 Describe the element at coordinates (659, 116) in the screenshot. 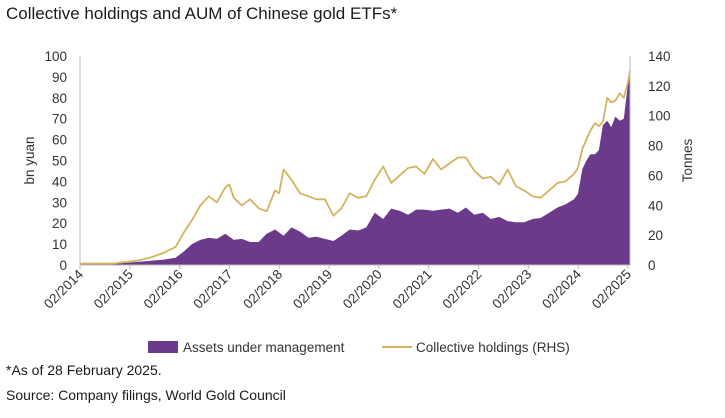

I see `y-right-tick-label: 100` at that location.